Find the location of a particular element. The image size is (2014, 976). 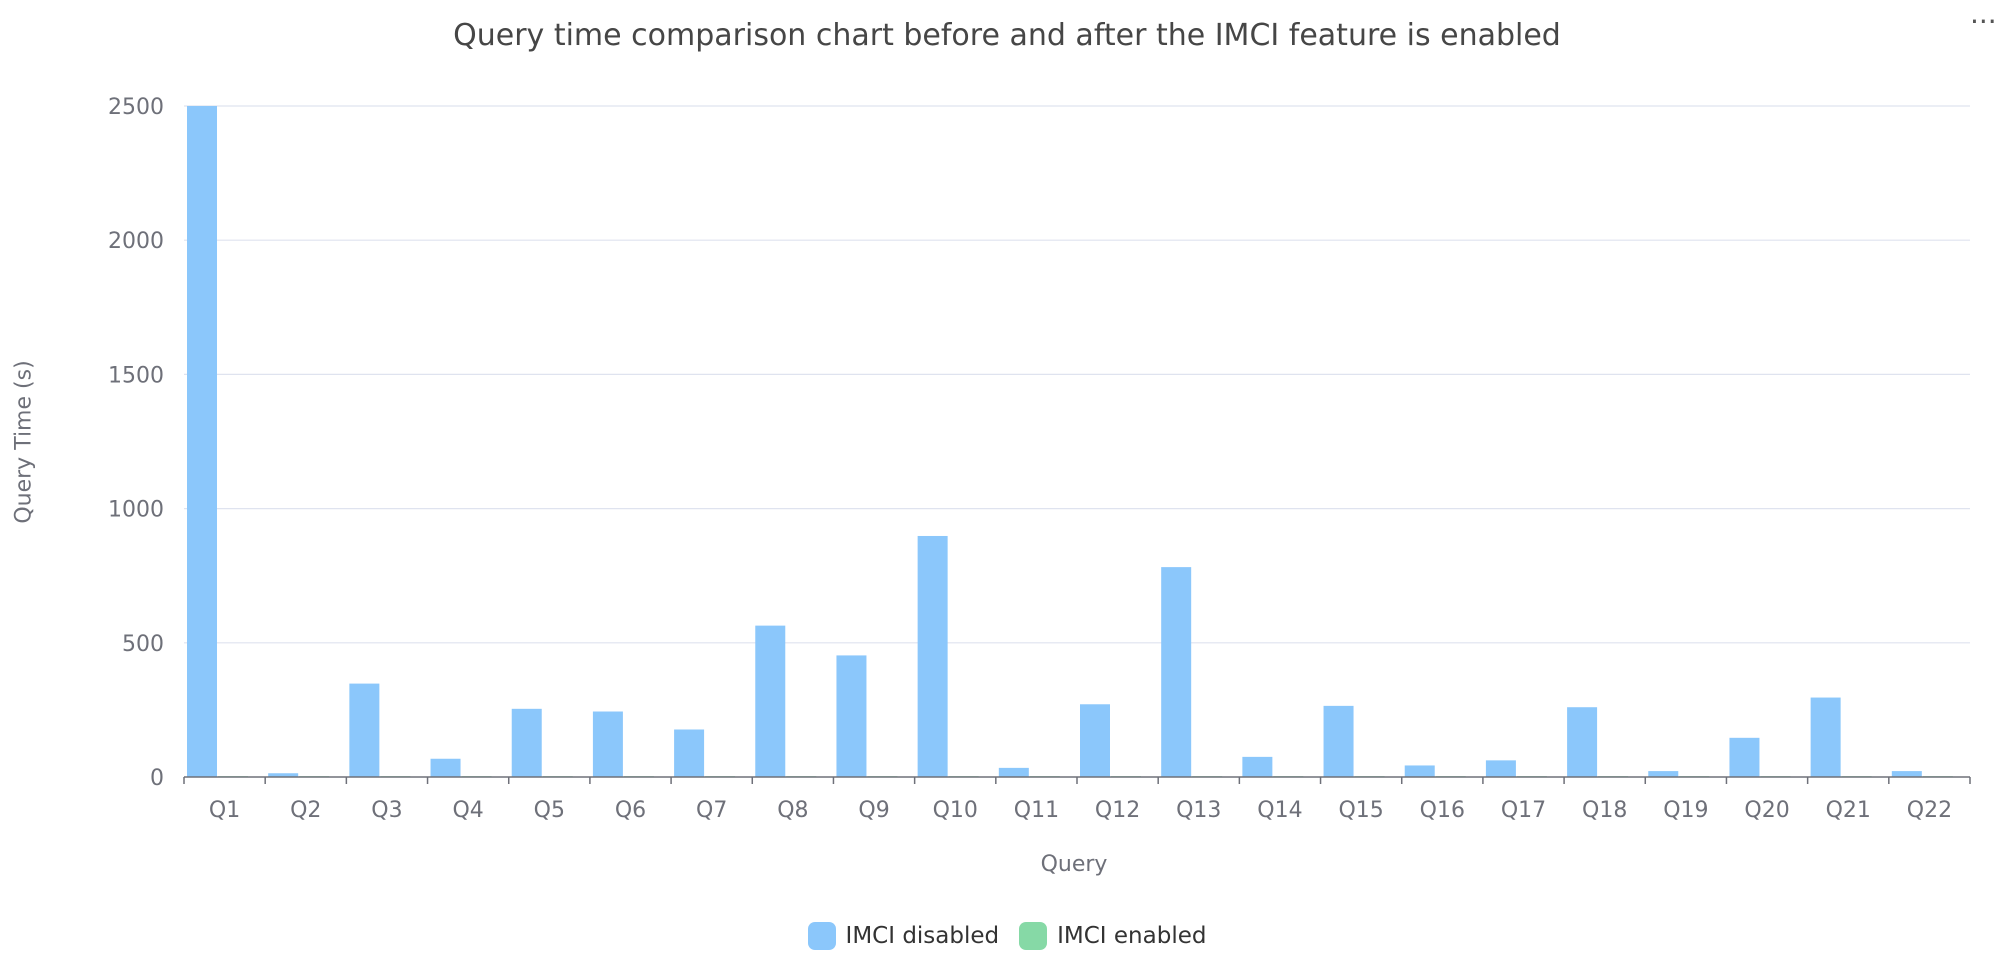

y-tick-label-1500: 1500 is located at coordinates (136, 375).